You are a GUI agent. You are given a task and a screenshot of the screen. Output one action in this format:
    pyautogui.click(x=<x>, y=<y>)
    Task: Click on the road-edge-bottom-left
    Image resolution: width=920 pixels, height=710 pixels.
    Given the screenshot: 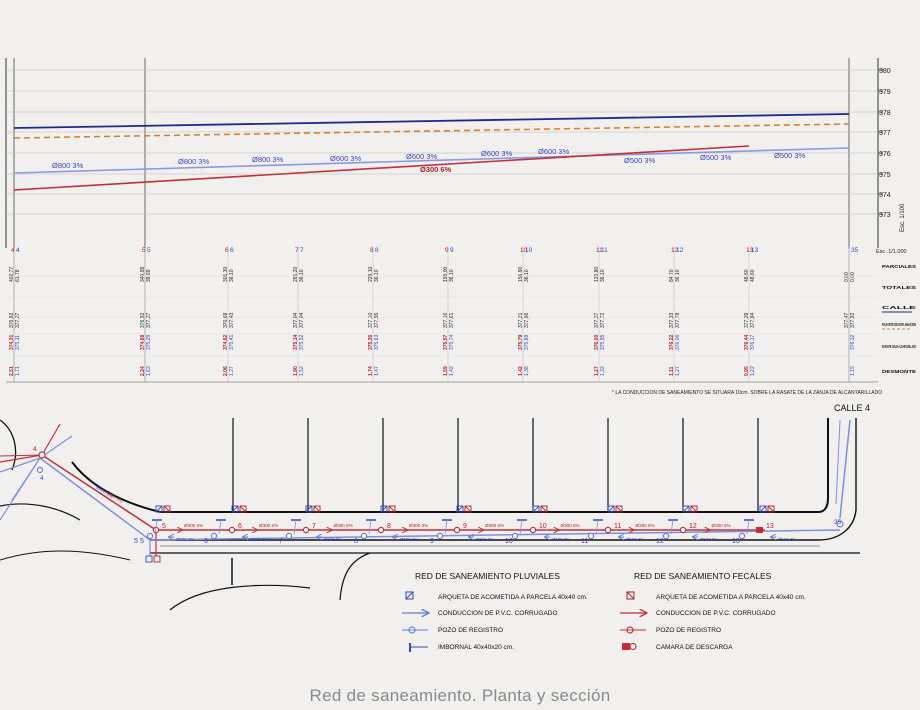 What is the action you would take?
    pyautogui.click(x=65, y=555)
    